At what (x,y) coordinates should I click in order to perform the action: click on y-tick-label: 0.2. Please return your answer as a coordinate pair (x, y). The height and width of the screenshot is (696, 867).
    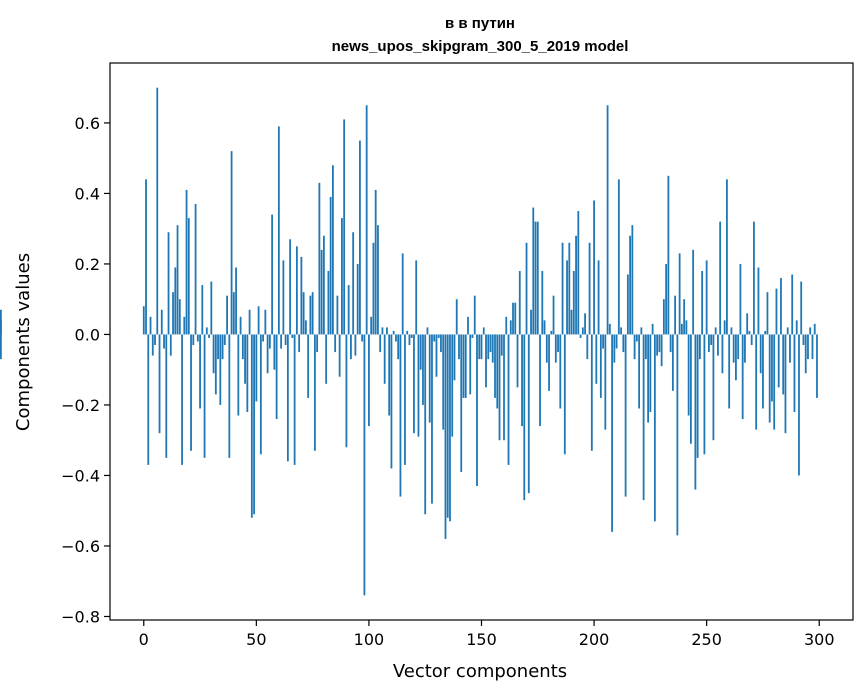
    Looking at the image, I should click on (87, 264).